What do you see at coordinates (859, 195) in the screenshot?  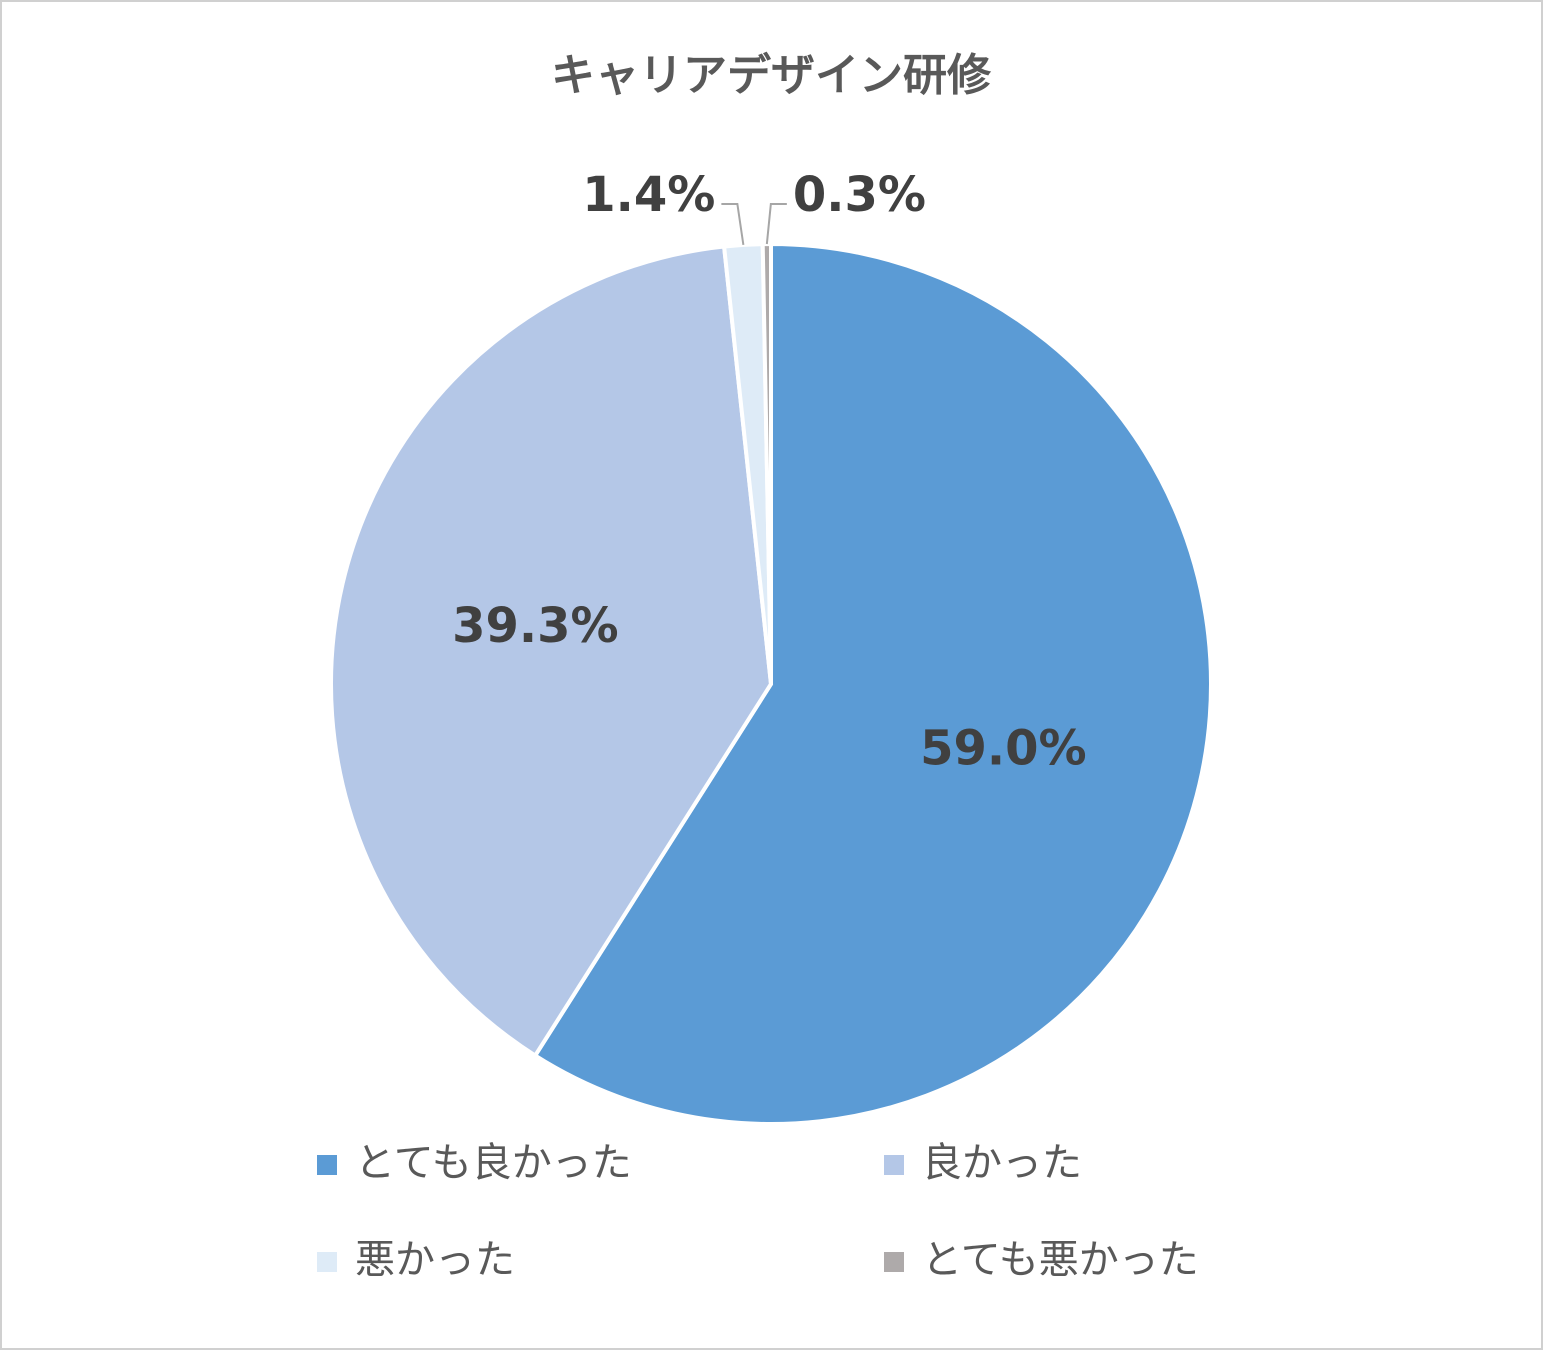 I see `data-label: 0.3%` at bounding box center [859, 195].